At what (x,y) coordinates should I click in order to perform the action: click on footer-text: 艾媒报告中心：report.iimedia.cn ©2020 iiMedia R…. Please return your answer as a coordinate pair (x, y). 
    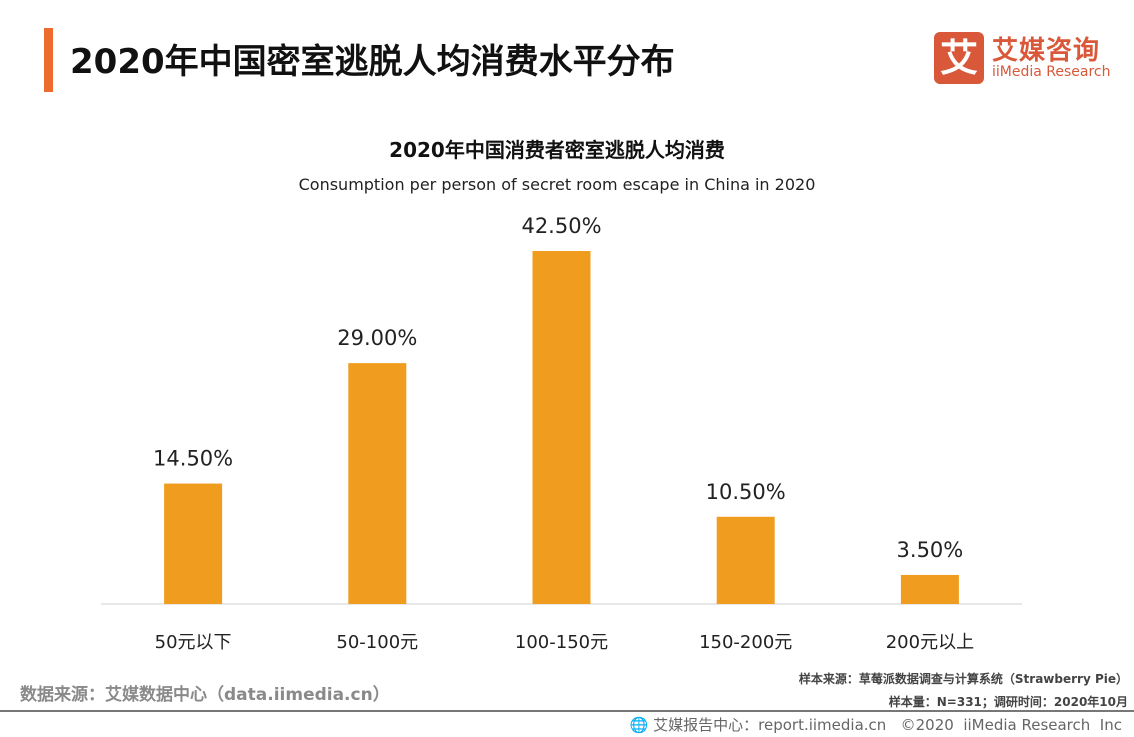
    Looking at the image, I should click on (887, 725).